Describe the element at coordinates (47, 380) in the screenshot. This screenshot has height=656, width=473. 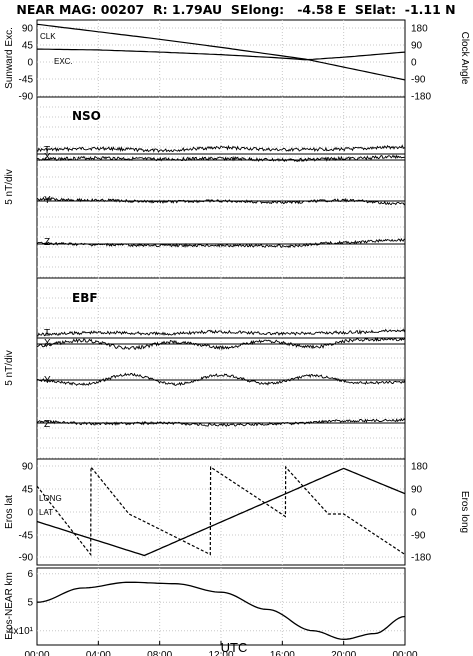
I see `ebf-y-label: Y` at that location.